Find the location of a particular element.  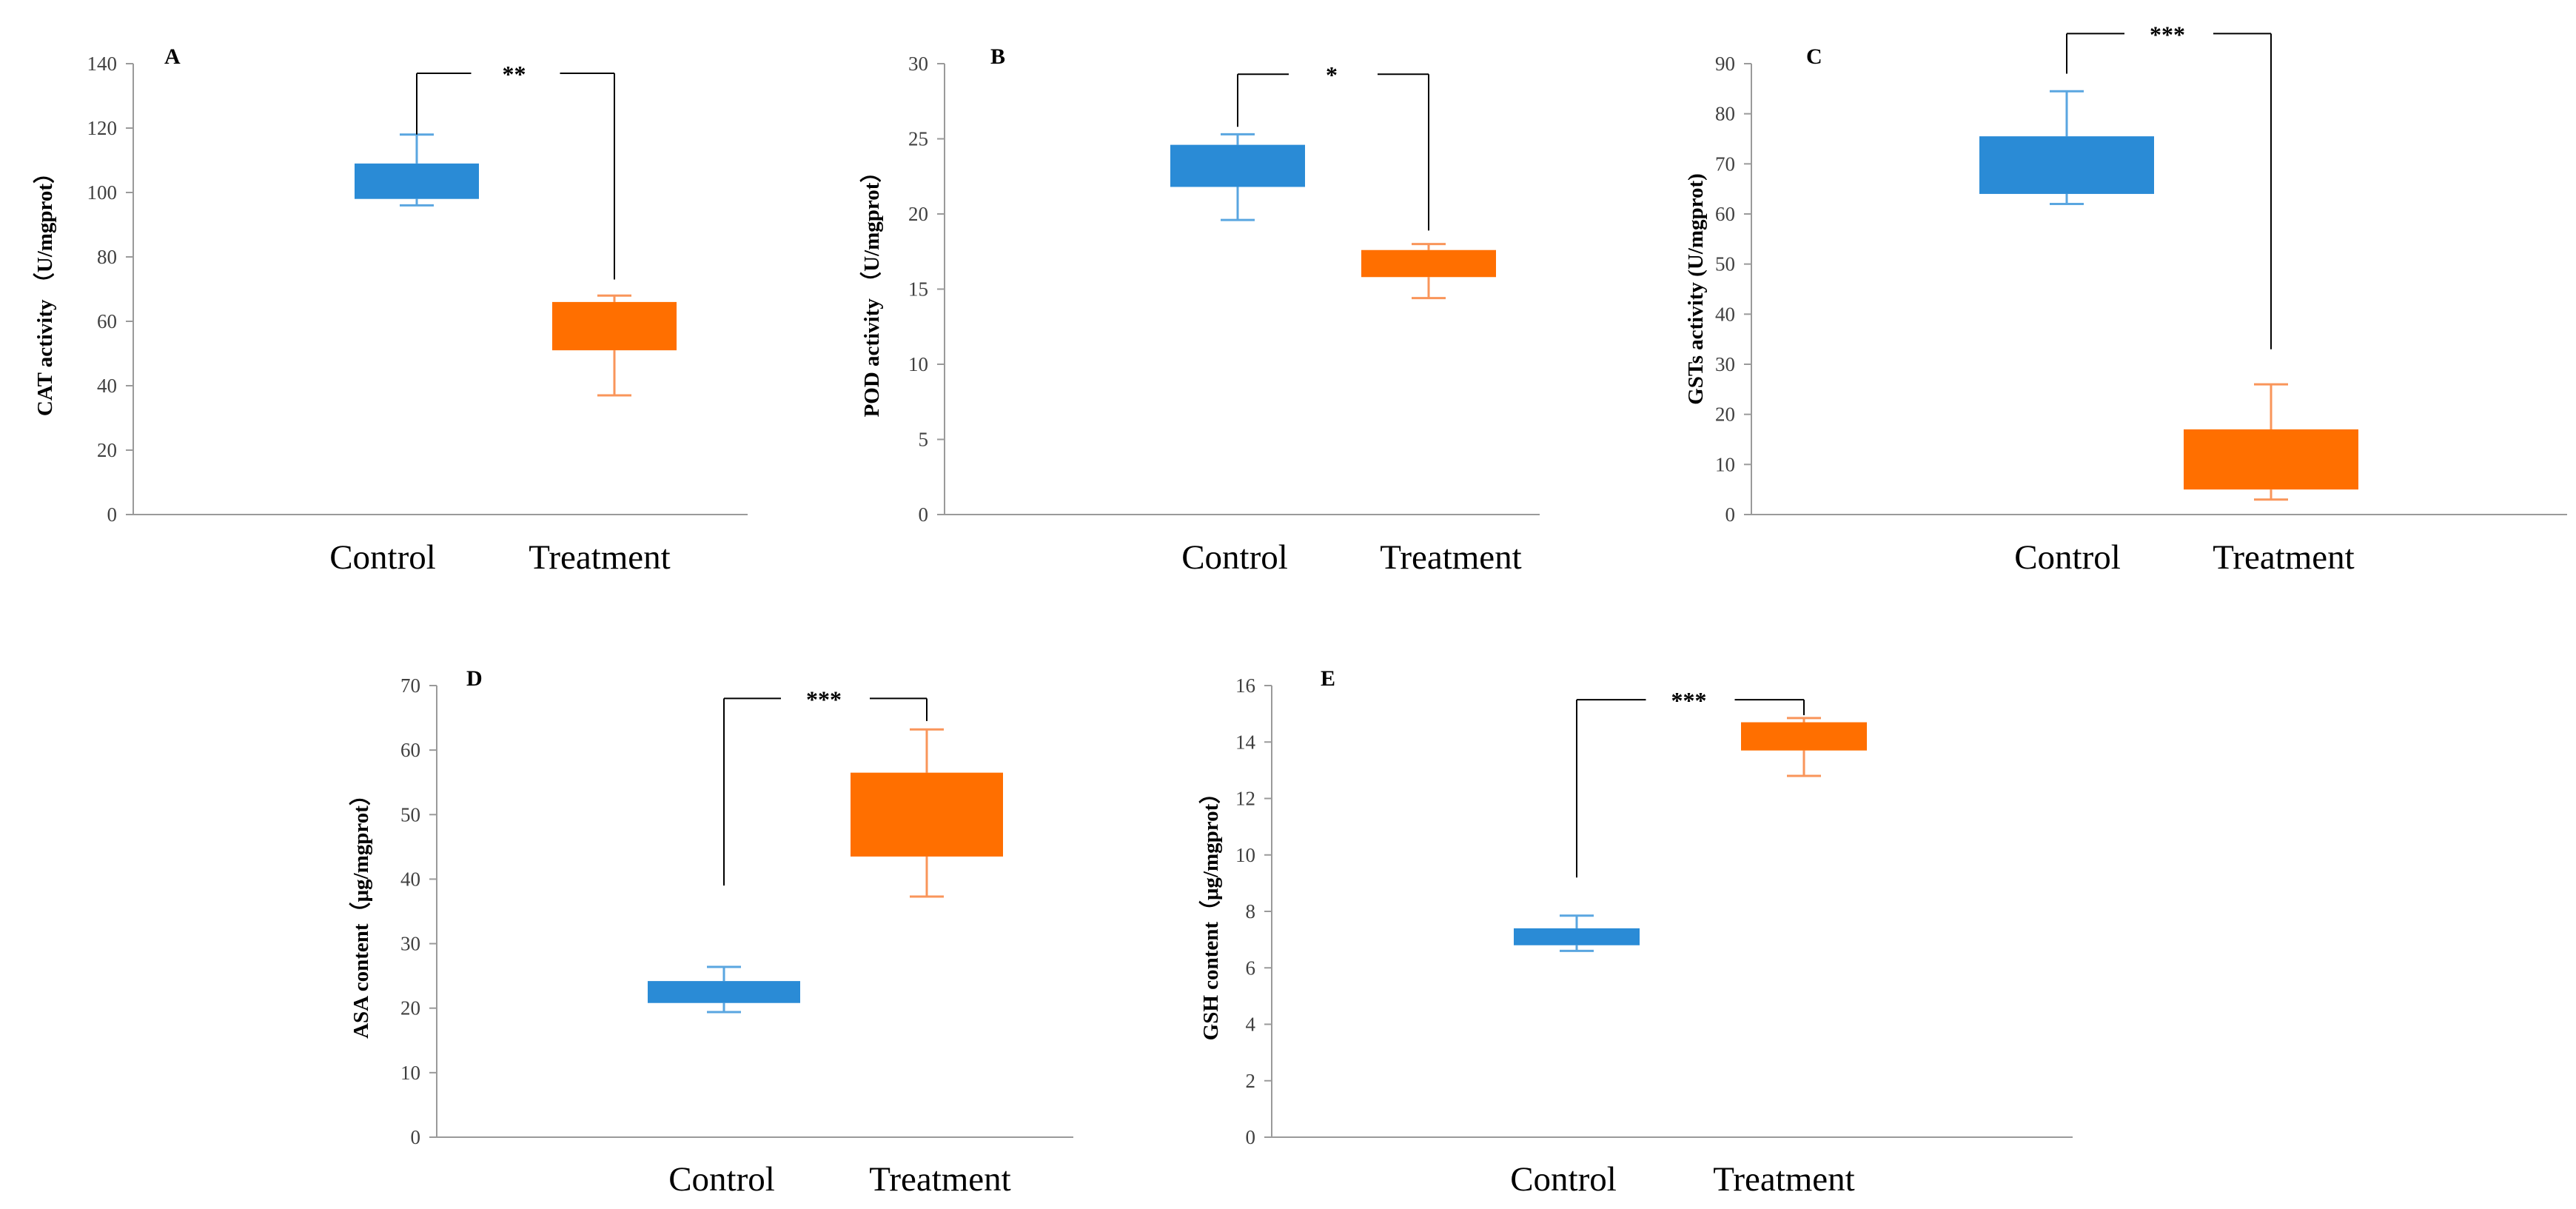

panel-letter: C is located at coordinates (1814, 56).